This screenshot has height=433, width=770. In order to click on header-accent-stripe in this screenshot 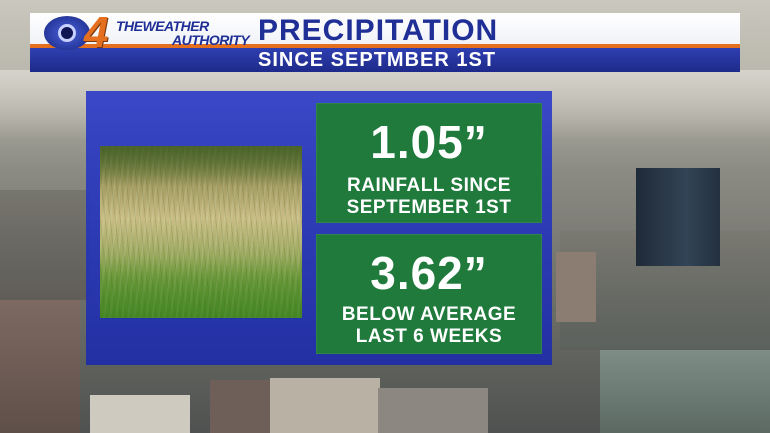, I will do `click(385, 46)`.